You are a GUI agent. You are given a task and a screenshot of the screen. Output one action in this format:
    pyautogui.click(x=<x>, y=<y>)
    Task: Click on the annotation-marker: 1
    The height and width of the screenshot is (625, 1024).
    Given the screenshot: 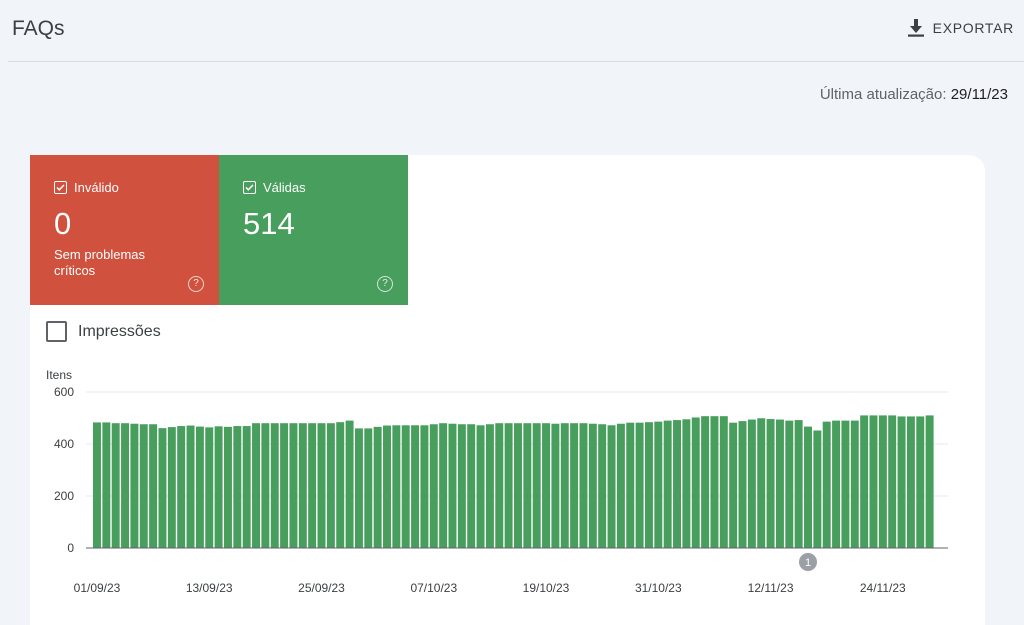 What is the action you would take?
    pyautogui.click(x=808, y=562)
    